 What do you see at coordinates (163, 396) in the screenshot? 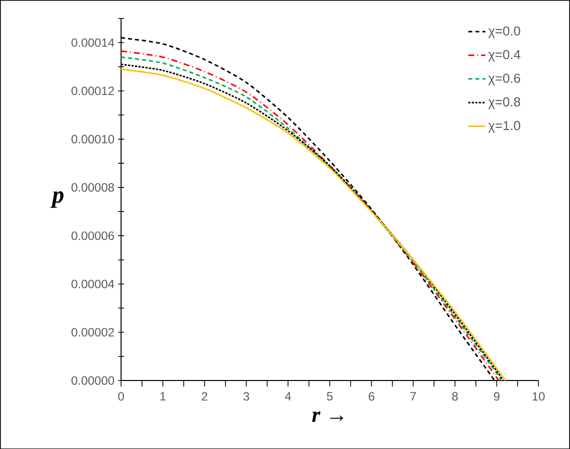
I see `x-tick-label: 1` at bounding box center [163, 396].